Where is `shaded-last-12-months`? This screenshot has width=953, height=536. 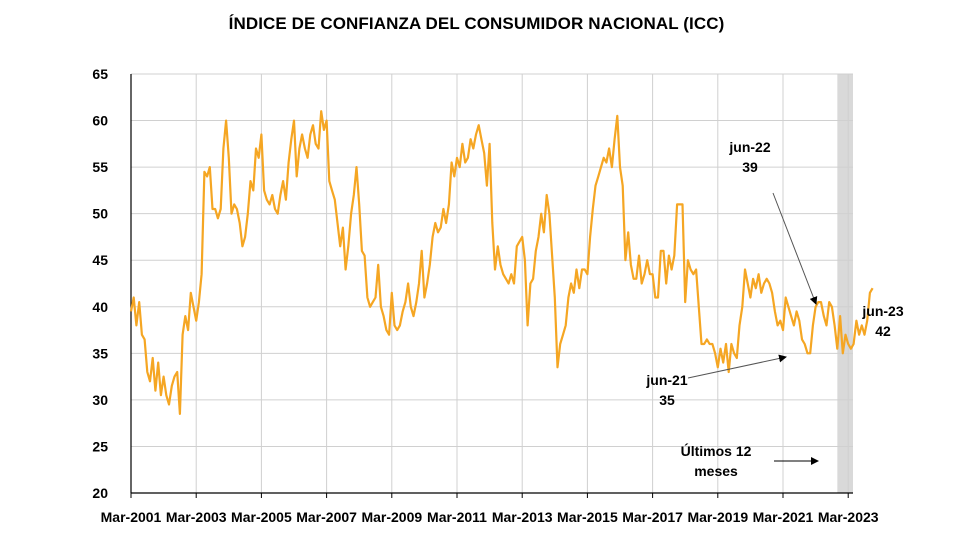
shaded-last-12-months is located at coordinates (845, 283).